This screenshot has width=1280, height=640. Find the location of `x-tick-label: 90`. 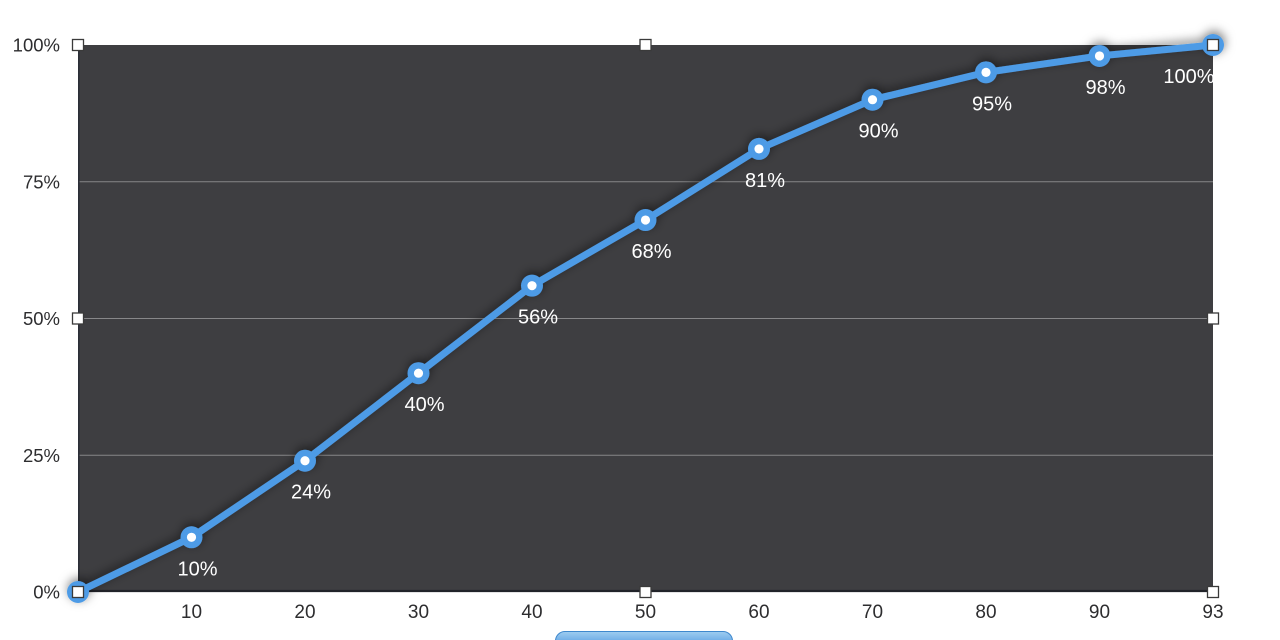

x-tick-label: 90 is located at coordinates (1099, 612).